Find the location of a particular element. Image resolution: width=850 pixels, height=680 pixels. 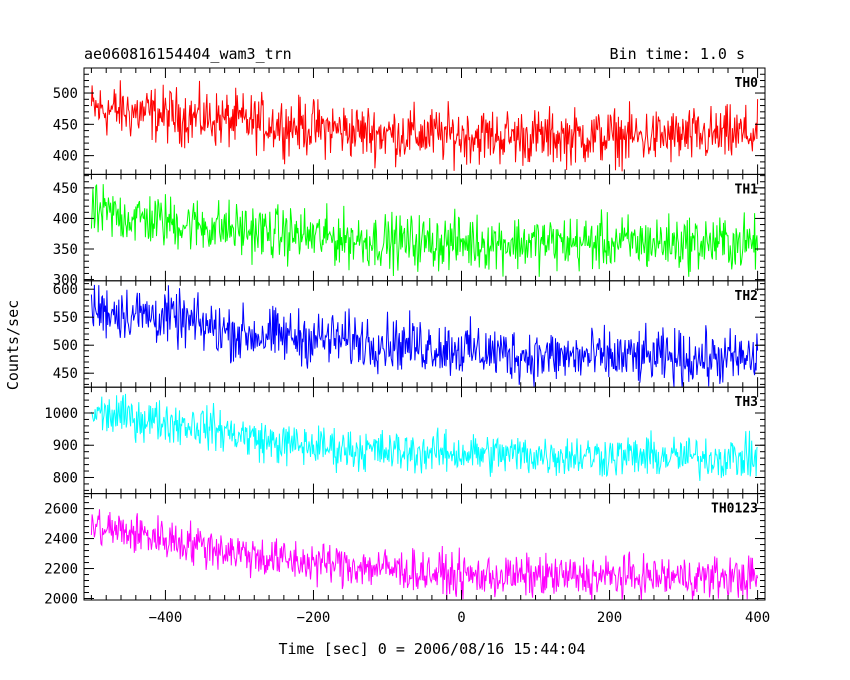

y-tick-label: 1000 is located at coordinates (61, 414).